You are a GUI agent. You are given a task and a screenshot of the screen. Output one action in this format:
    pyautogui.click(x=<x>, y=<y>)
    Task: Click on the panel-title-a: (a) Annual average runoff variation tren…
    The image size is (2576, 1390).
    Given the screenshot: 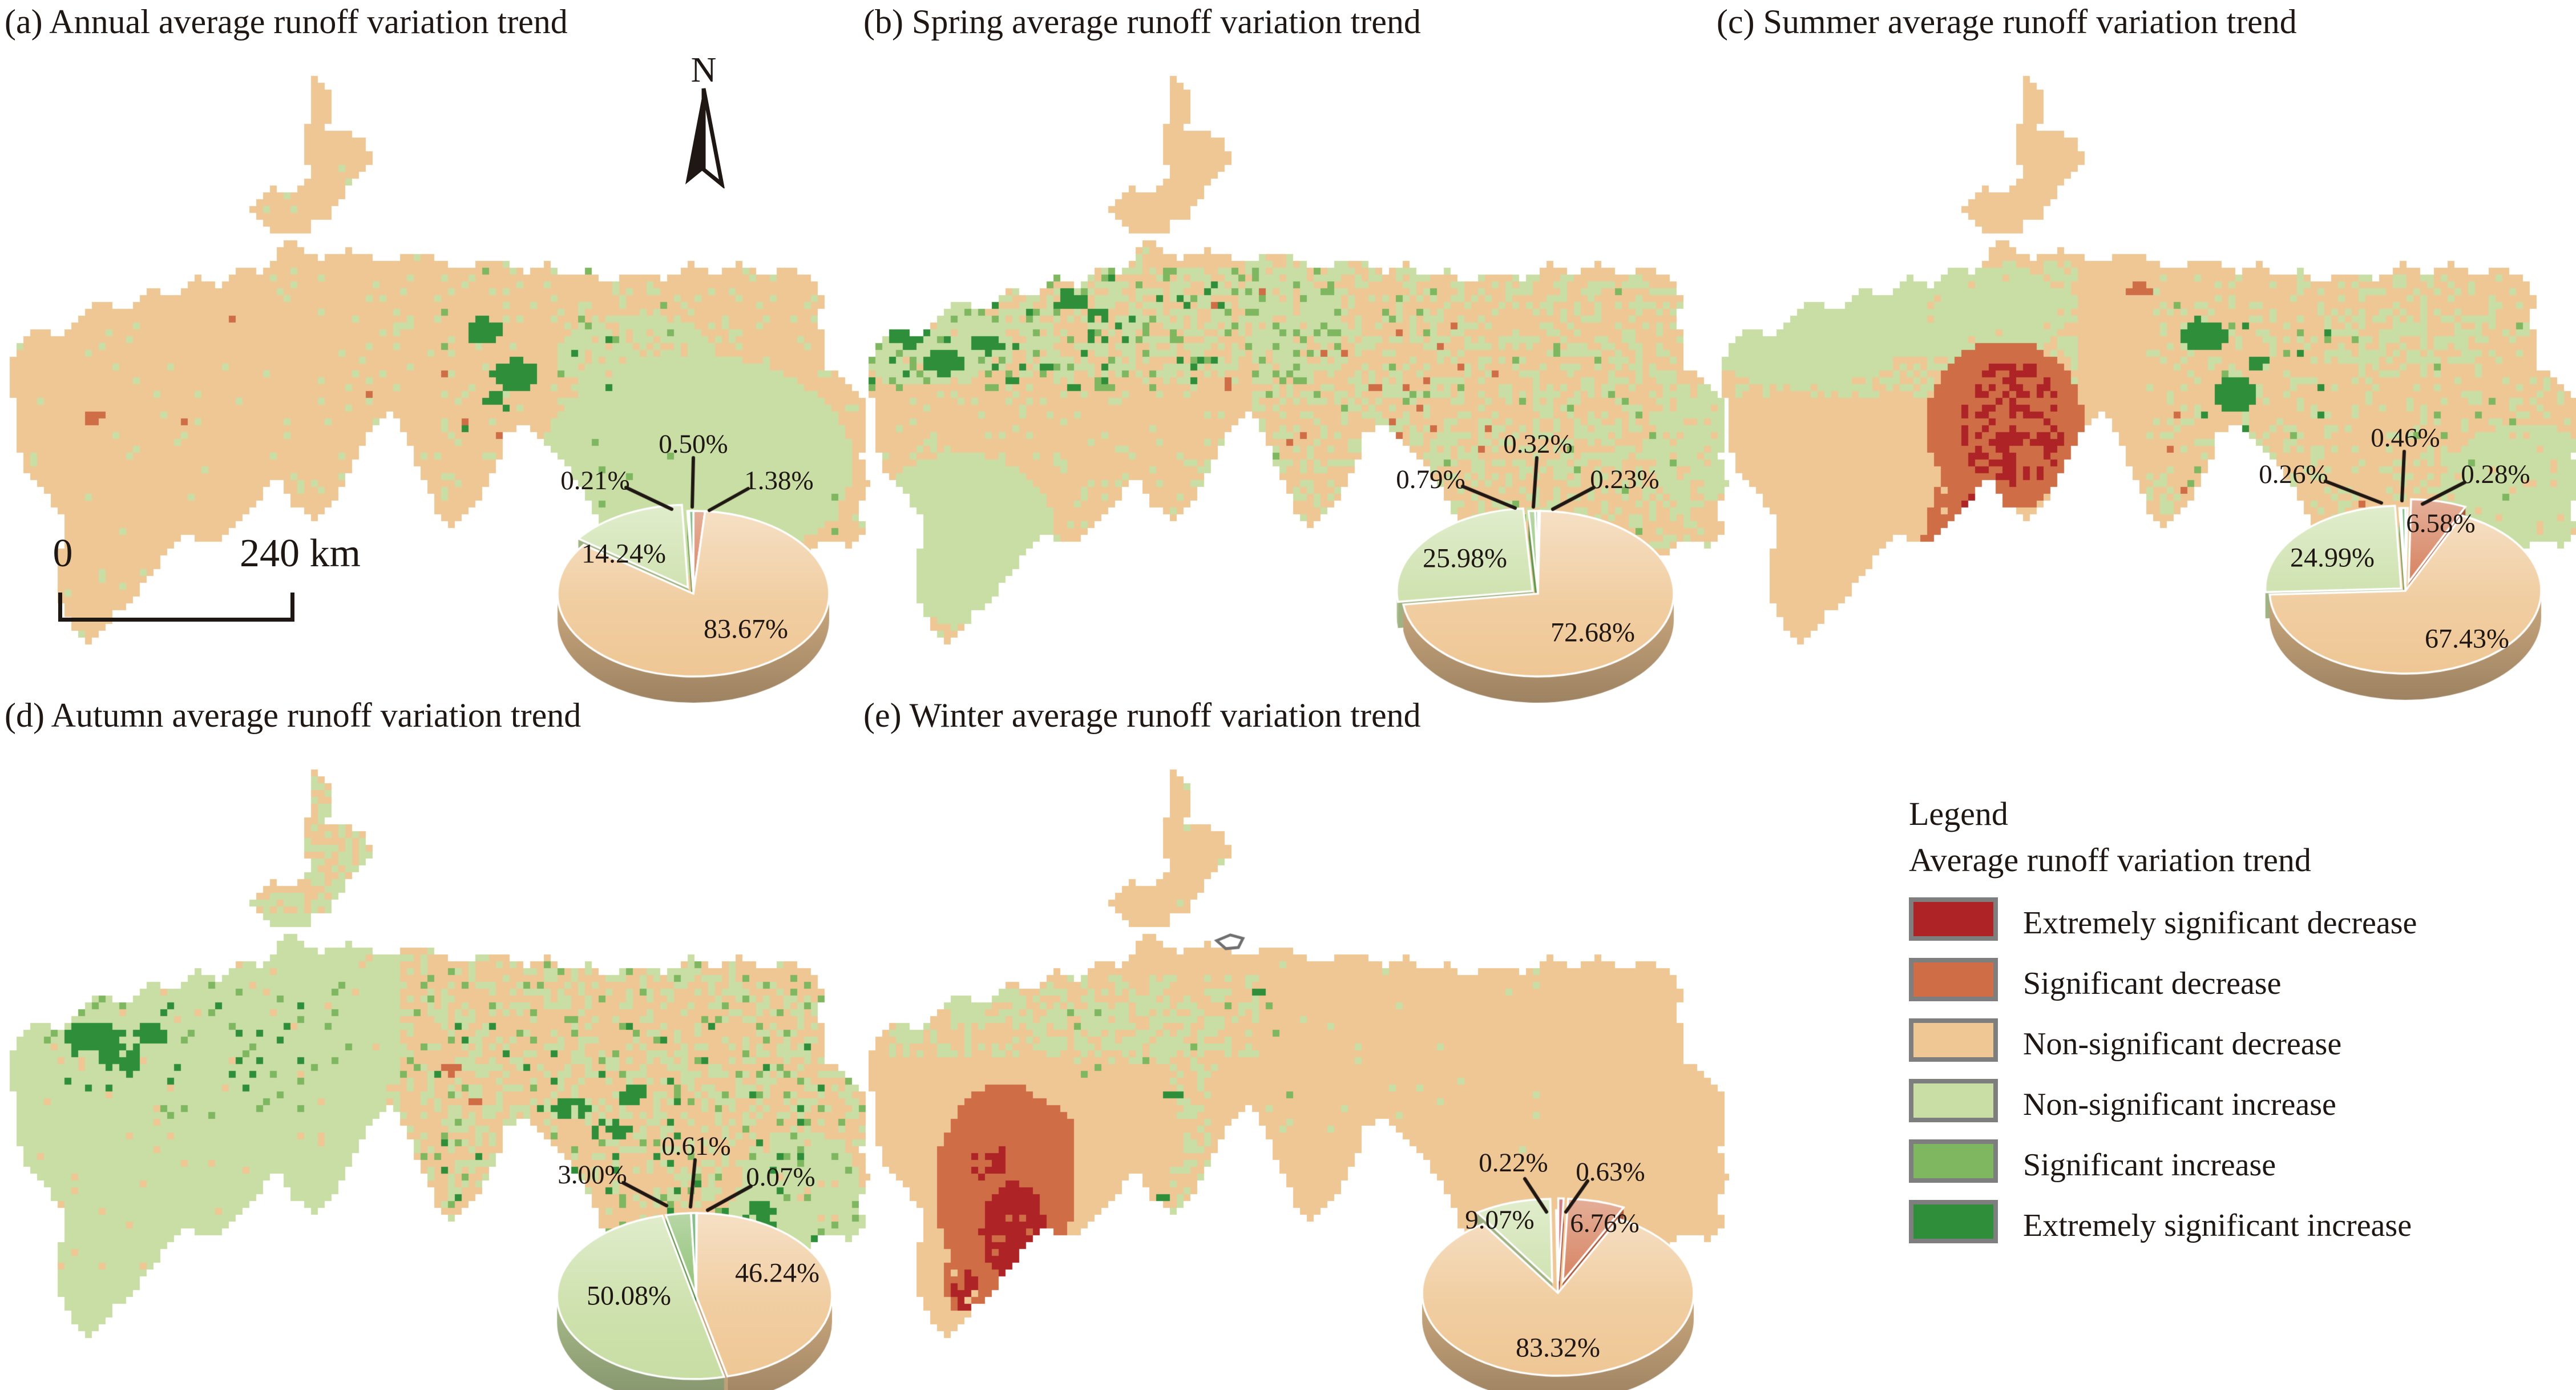 What is the action you would take?
    pyautogui.click(x=286, y=22)
    